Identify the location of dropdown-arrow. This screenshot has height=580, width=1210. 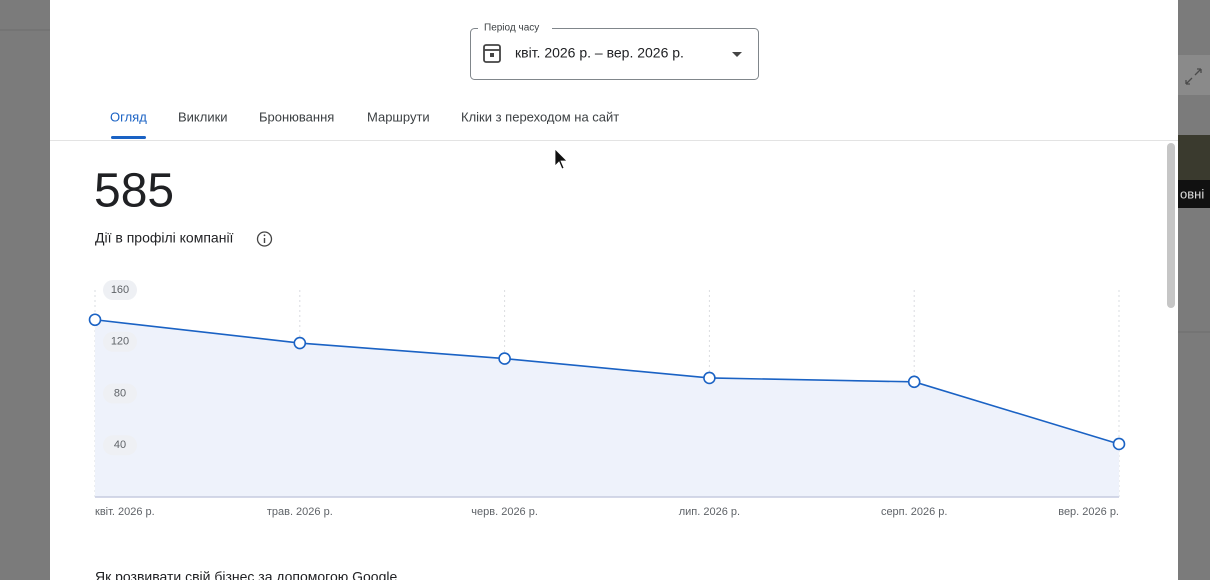
(737, 54).